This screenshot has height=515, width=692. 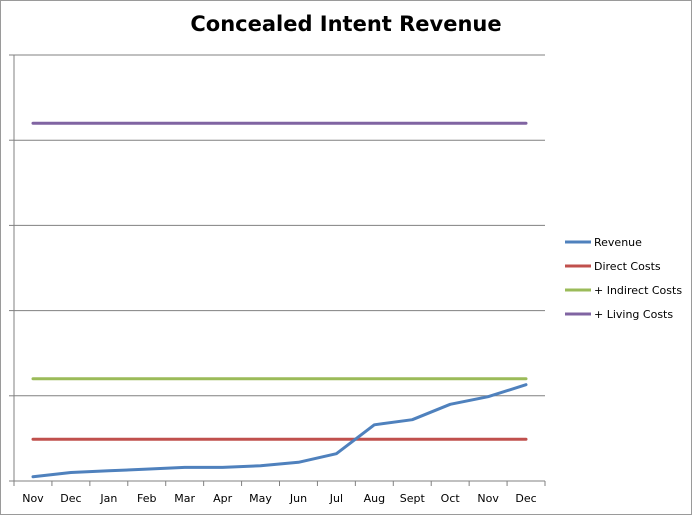 I want to click on x-tick-label: Mar, so click(x=184, y=498).